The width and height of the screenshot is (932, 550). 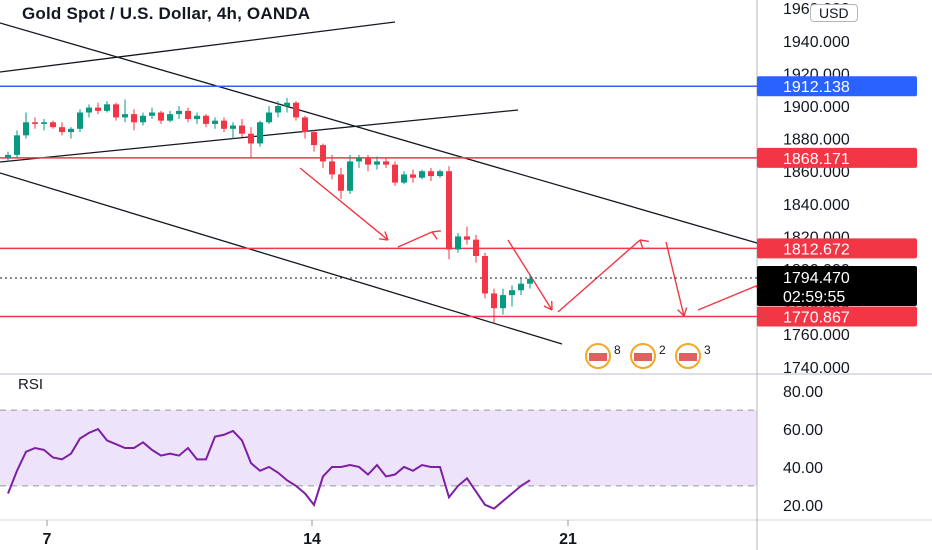 What do you see at coordinates (803, 468) in the screenshot?
I see `rsi-tick-label: 40.00` at bounding box center [803, 468].